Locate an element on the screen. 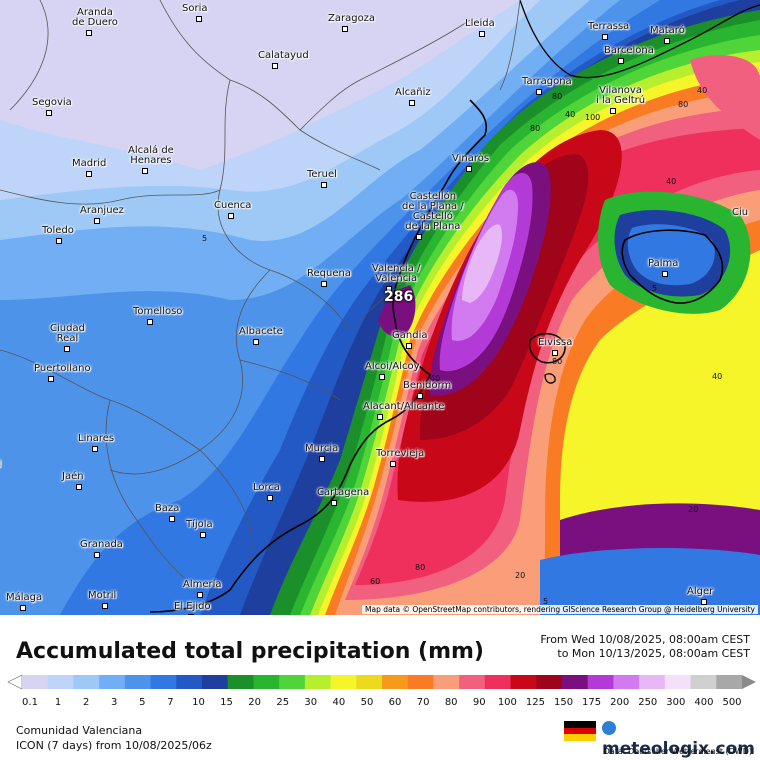  scale-tick-label: 150 is located at coordinates (563, 702).